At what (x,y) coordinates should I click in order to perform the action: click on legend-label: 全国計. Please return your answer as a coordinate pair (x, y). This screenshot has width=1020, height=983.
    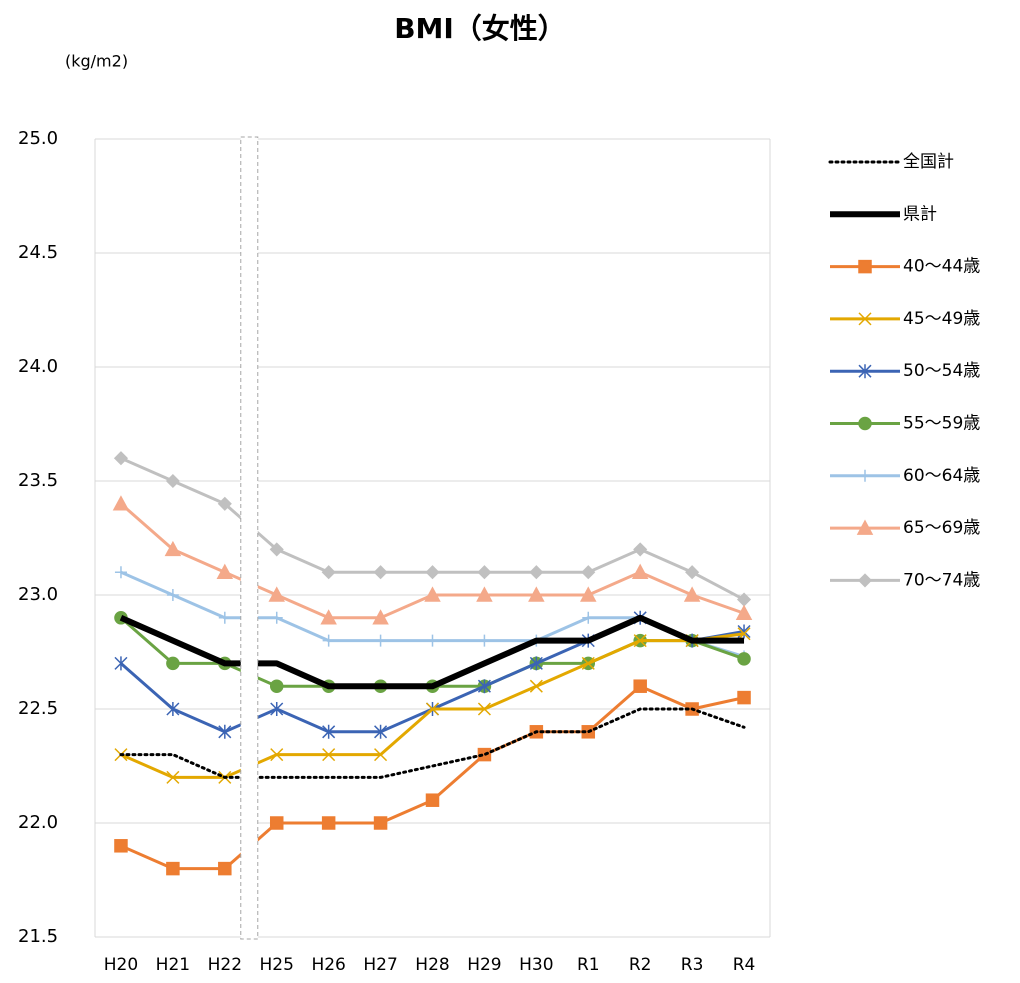
    Looking at the image, I should click on (928, 162).